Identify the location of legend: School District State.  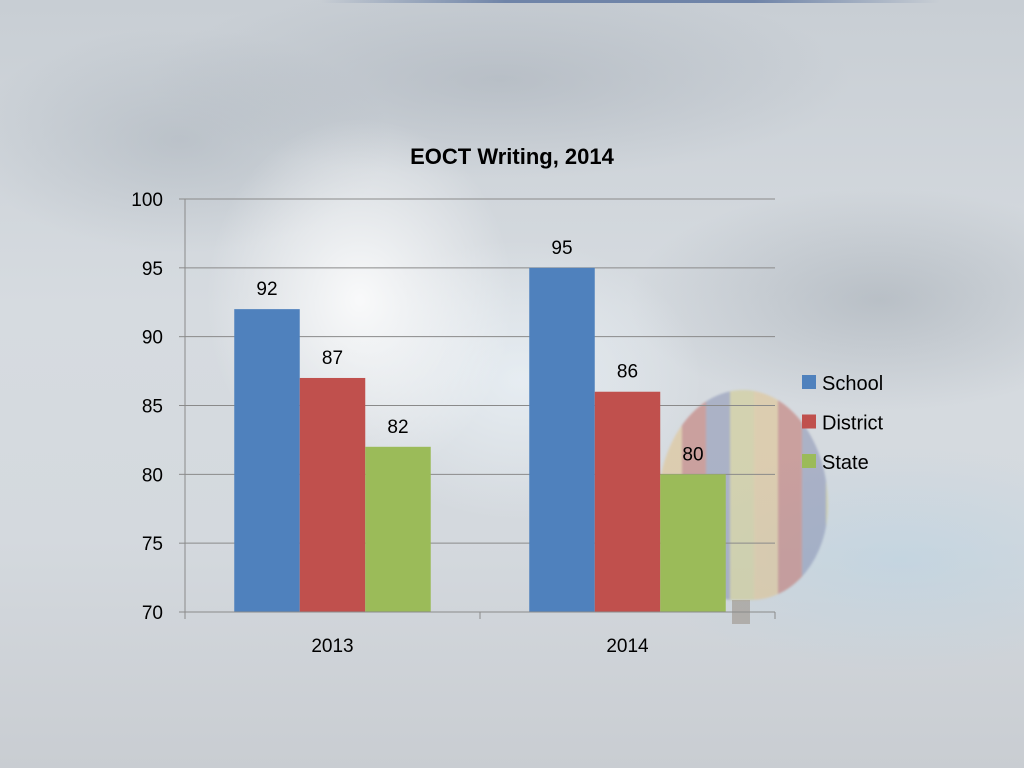
(843, 423).